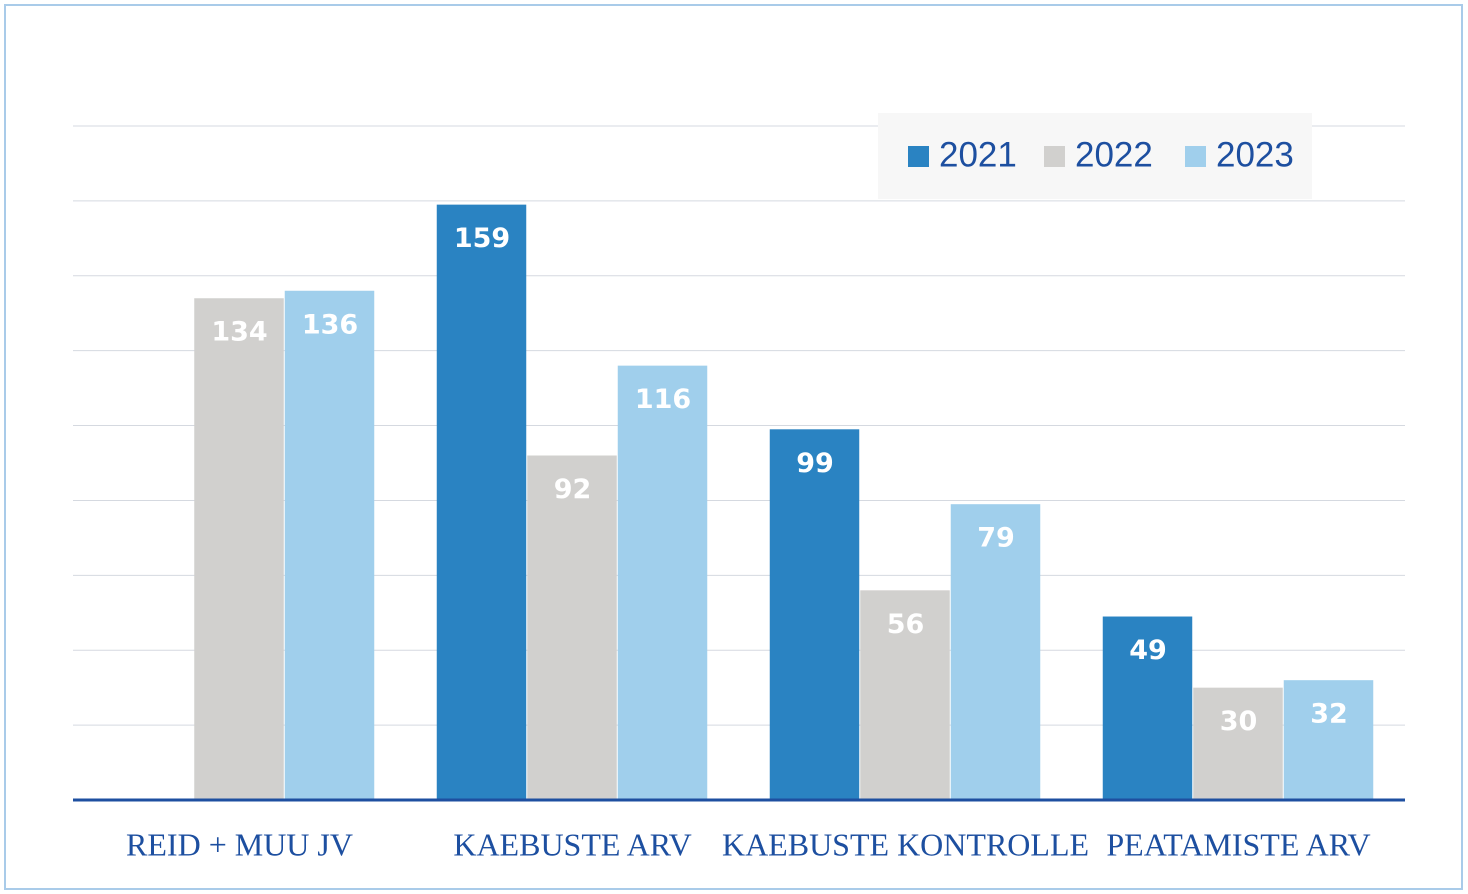 The width and height of the screenshot is (1468, 894). I want to click on legend-label: 2023, so click(1255, 154).